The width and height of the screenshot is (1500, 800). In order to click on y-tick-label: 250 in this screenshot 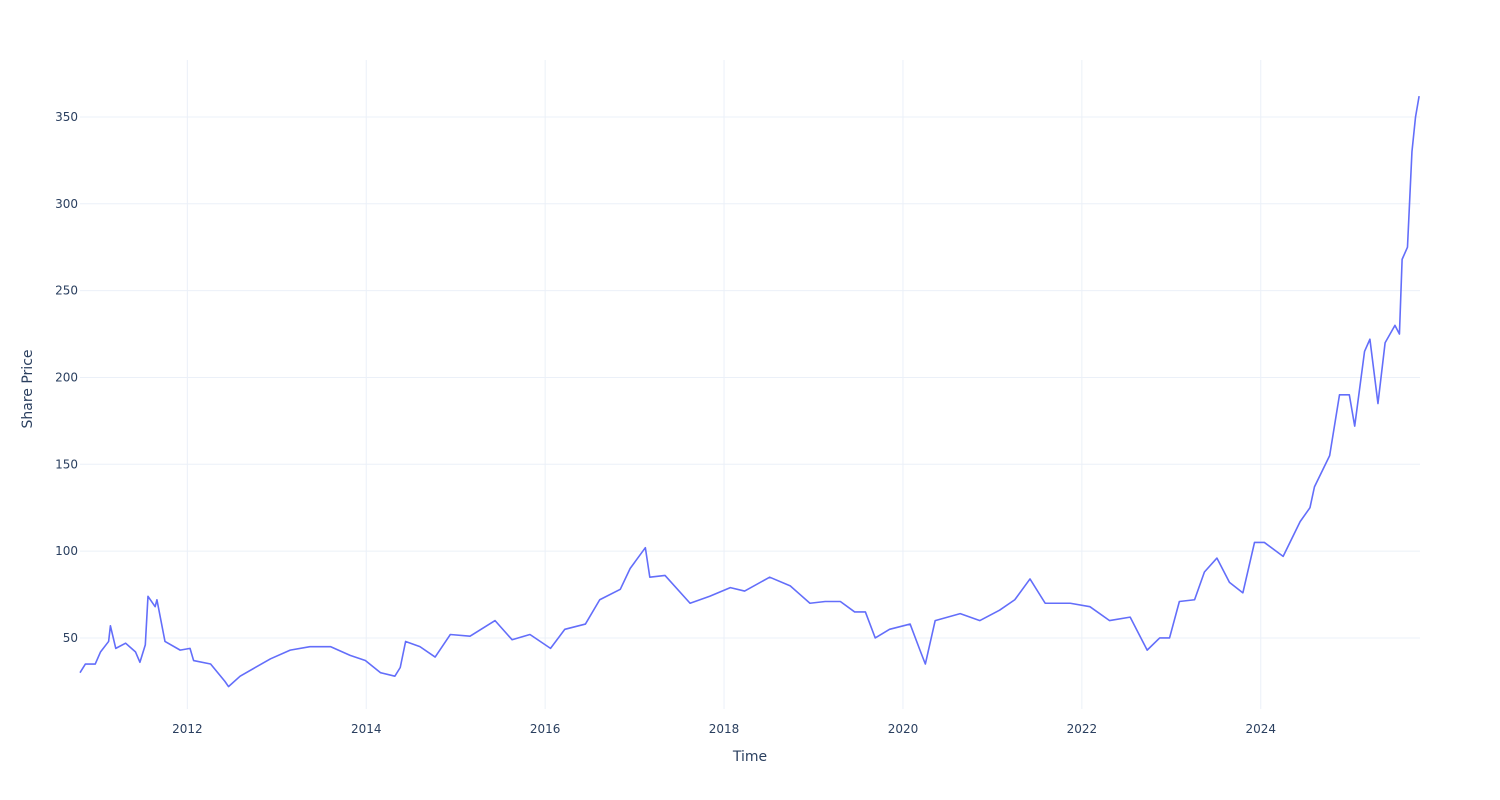, I will do `click(66, 291)`.